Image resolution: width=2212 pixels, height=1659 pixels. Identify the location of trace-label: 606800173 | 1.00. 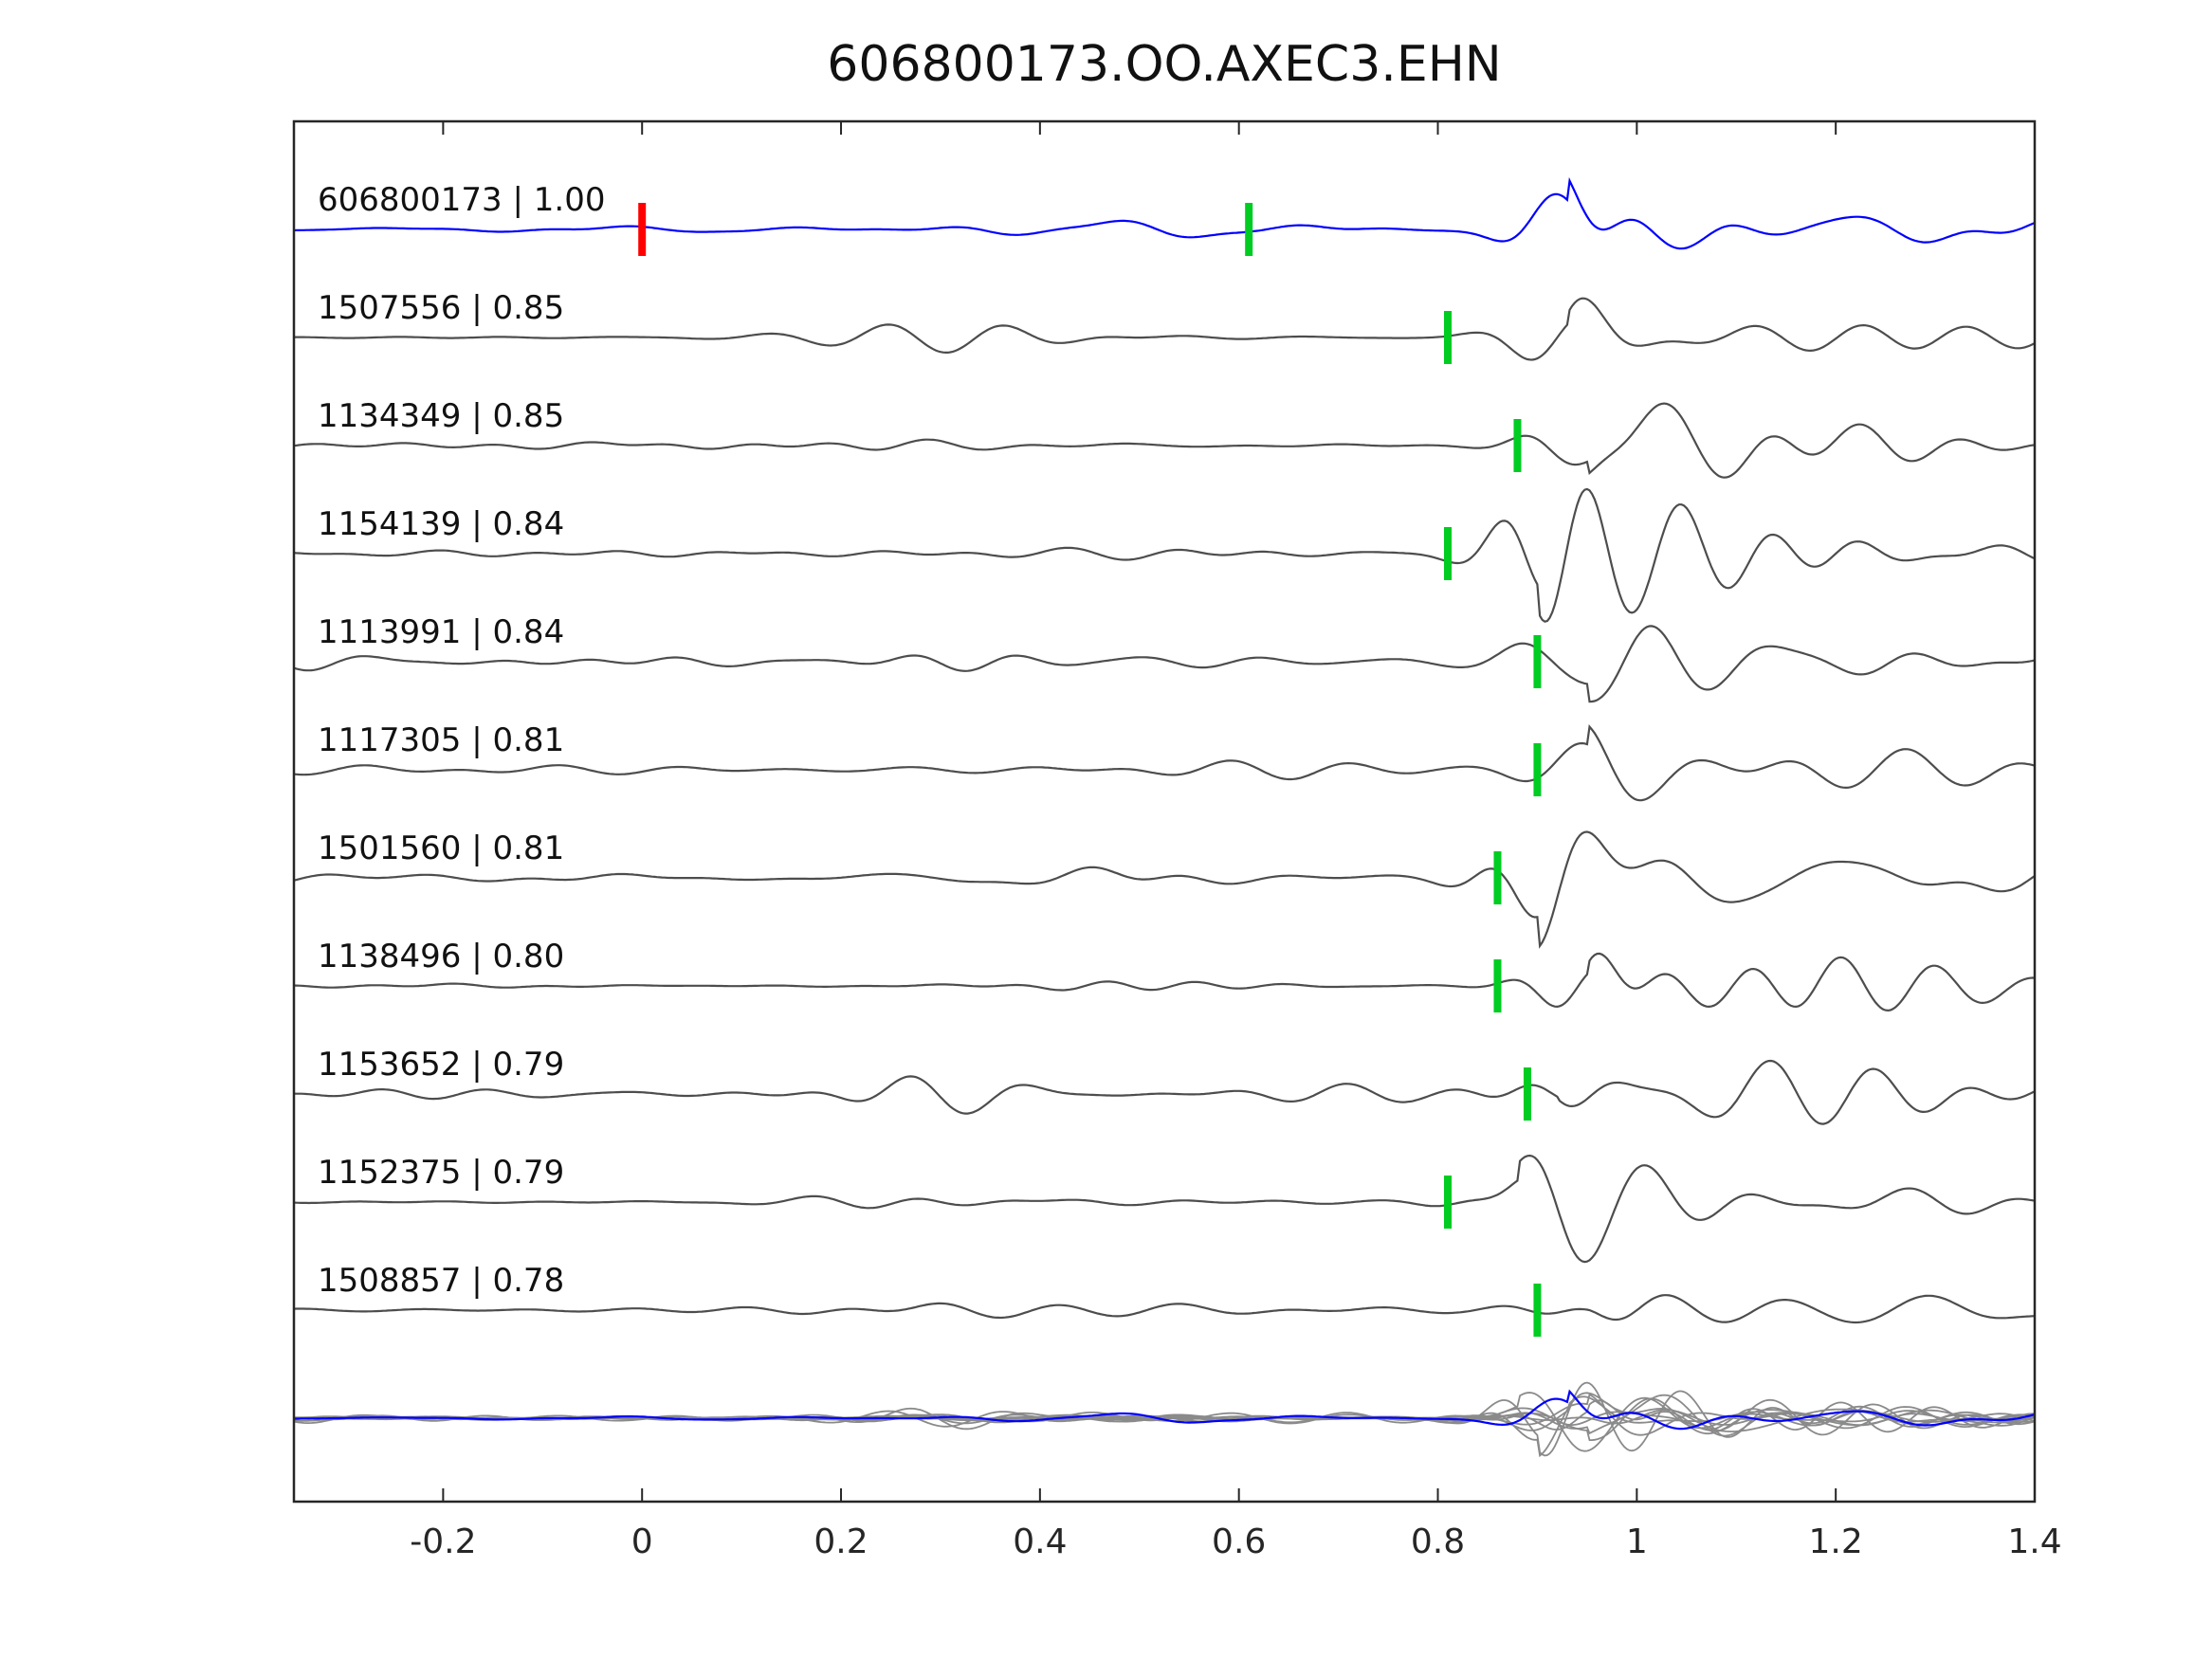
(461, 200).